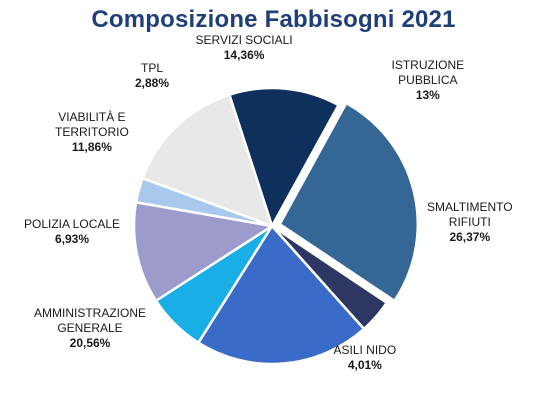 This screenshot has height=410, width=547. What do you see at coordinates (365, 350) in the screenshot?
I see `slice-label-name: ASILI NIDO` at bounding box center [365, 350].